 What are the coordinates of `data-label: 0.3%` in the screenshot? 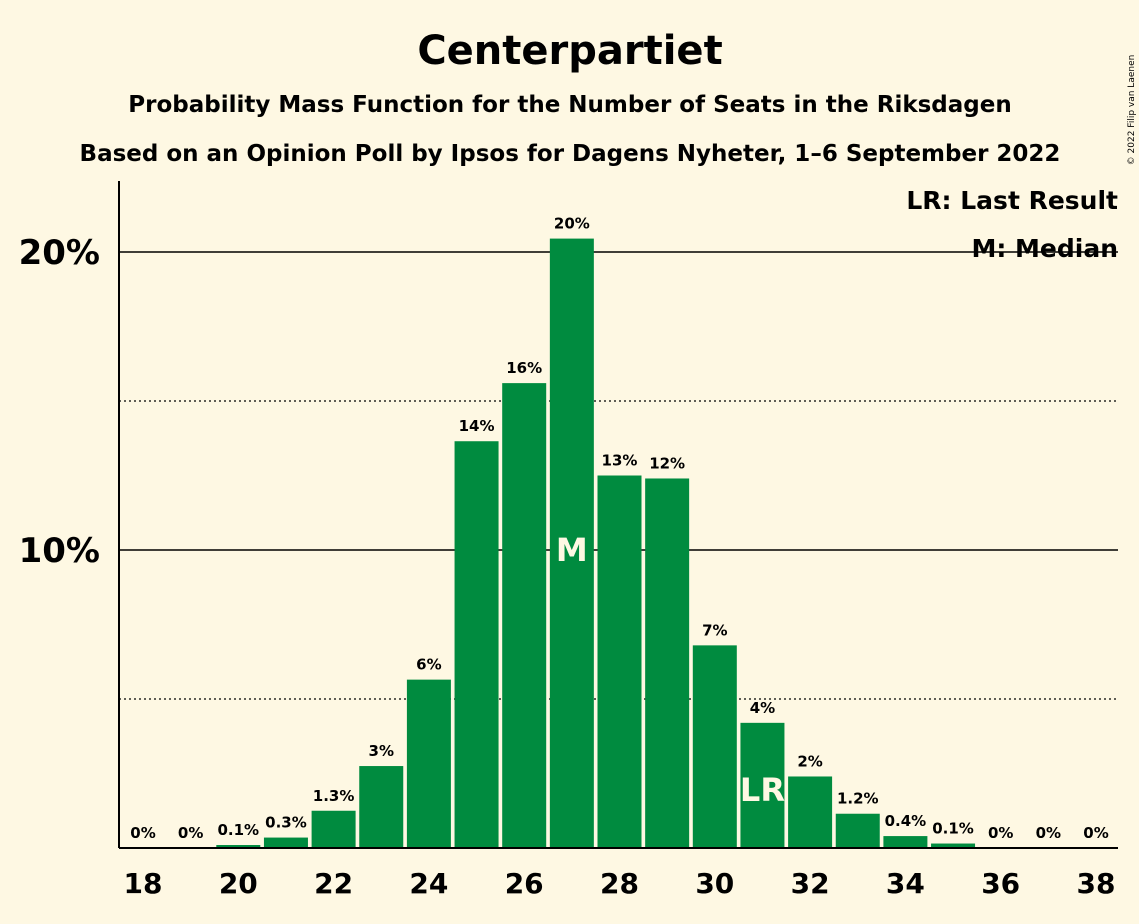 It's located at (286, 823).